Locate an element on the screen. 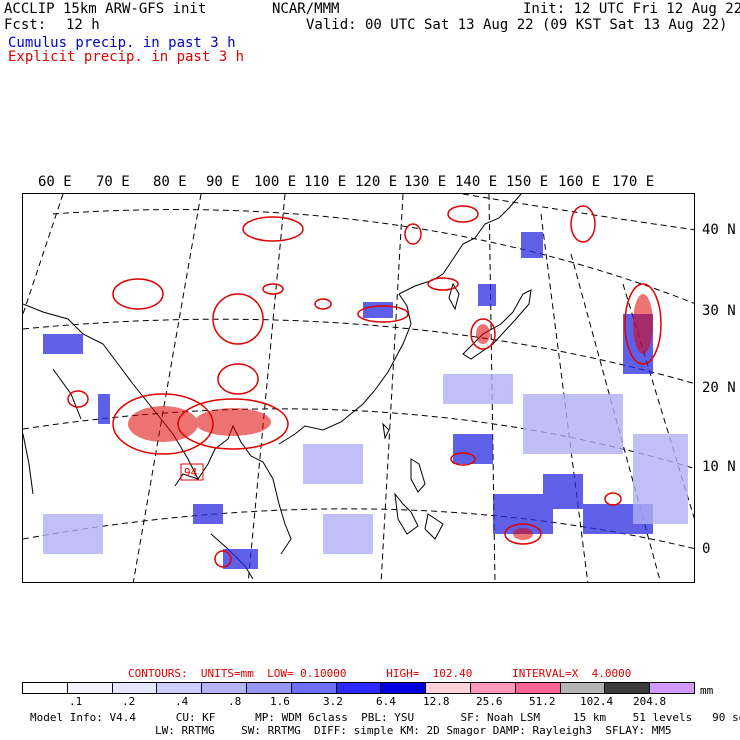  lat-label: 10 N is located at coordinates (719, 467).